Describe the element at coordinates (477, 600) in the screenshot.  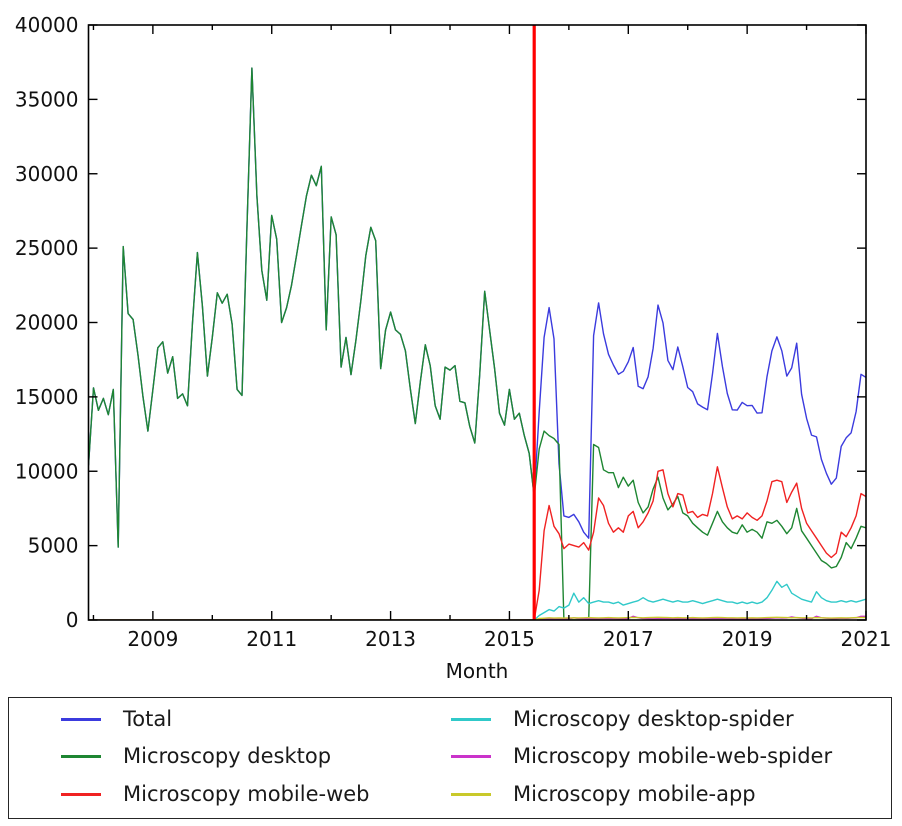
I see `series-line-microscopy-desktop-spider` at that location.